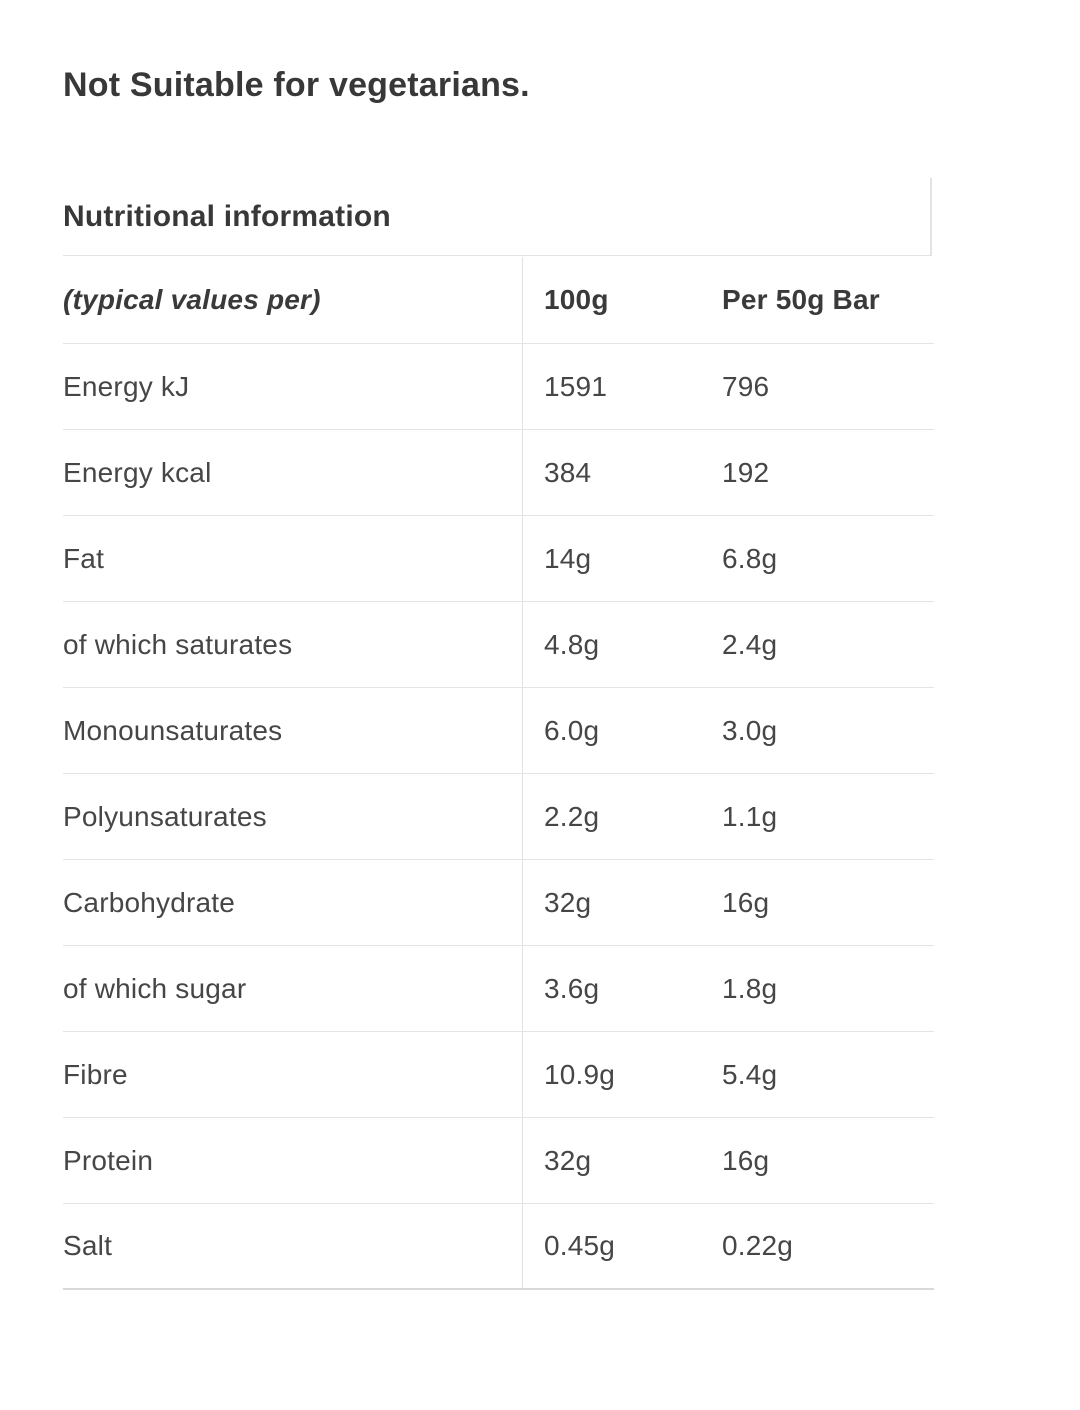 The image size is (1080, 1410). What do you see at coordinates (818, 559) in the screenshot?
I see `row-value-50g: 6.8g` at bounding box center [818, 559].